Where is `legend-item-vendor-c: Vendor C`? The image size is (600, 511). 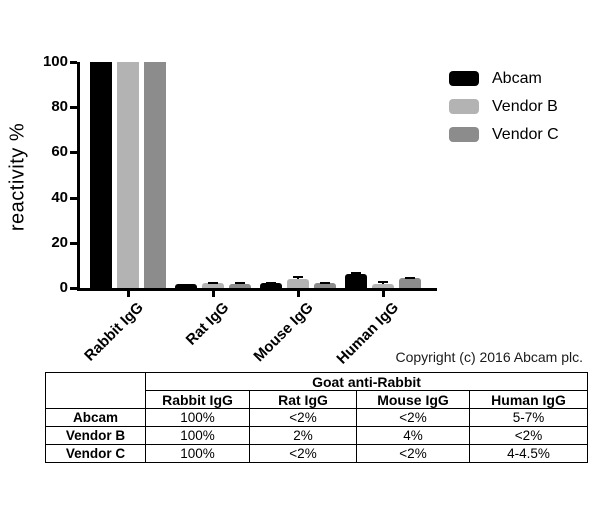
legend-item-vendor-c: Vendor C is located at coordinates (504, 134).